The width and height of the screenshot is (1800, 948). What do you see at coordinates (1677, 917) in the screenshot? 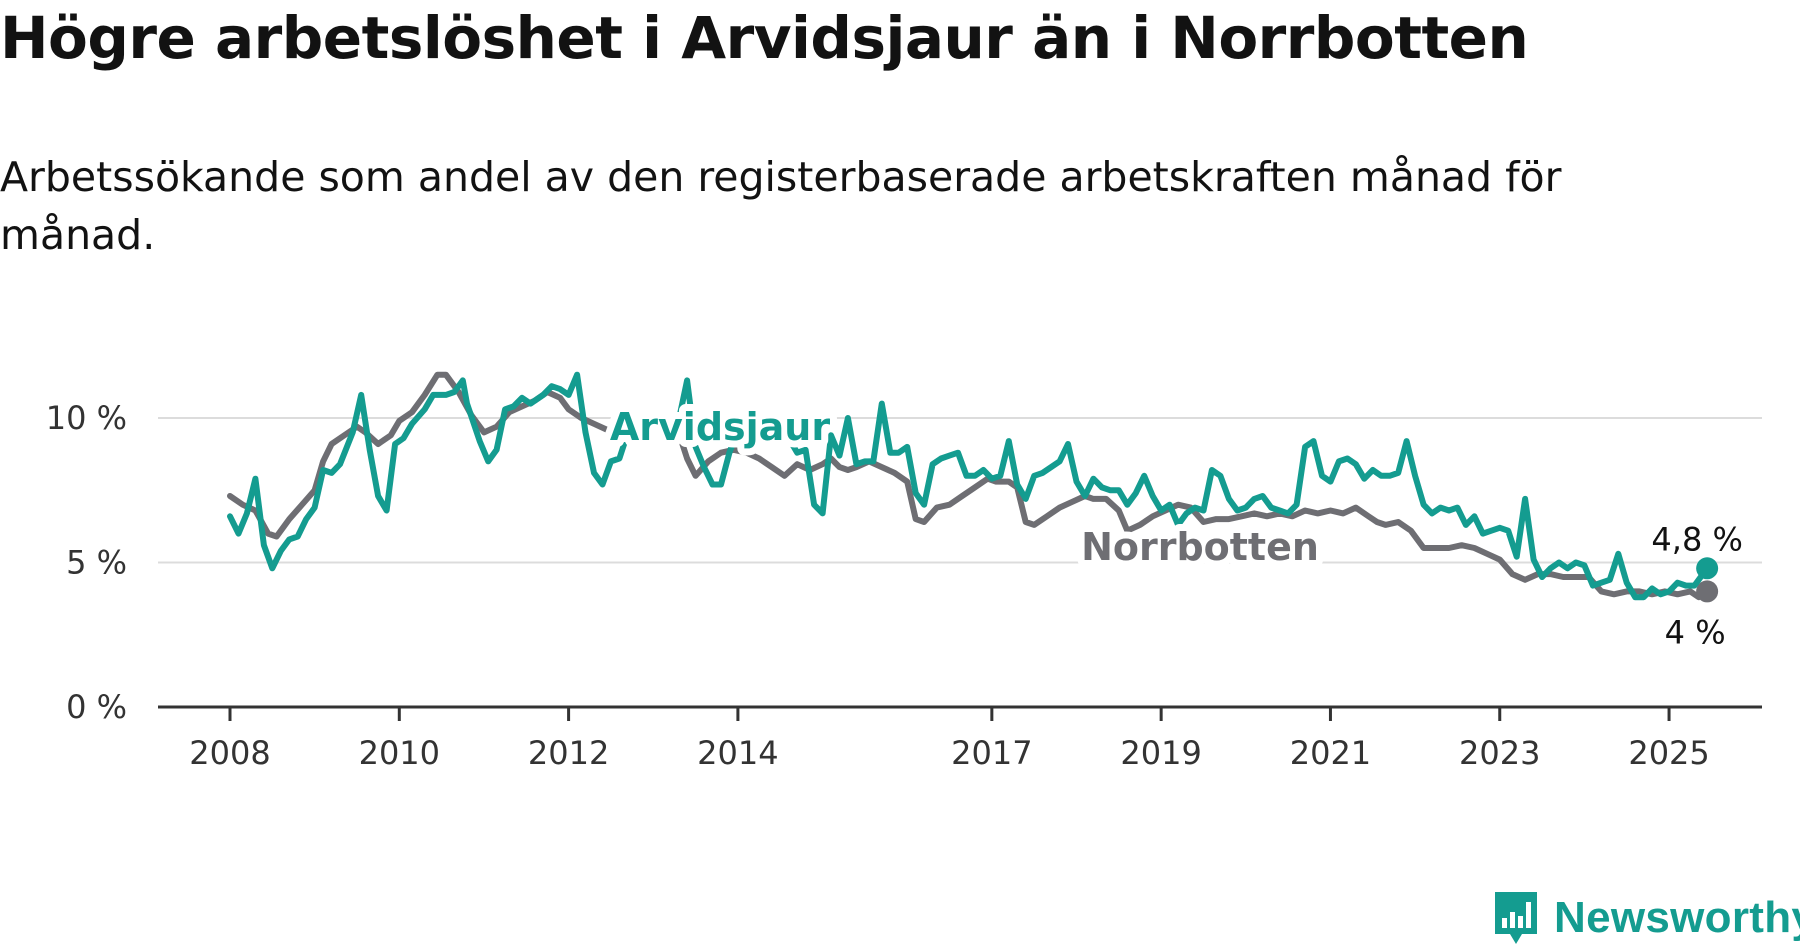
I see `logo-text: Newsworthy` at bounding box center [1677, 917].